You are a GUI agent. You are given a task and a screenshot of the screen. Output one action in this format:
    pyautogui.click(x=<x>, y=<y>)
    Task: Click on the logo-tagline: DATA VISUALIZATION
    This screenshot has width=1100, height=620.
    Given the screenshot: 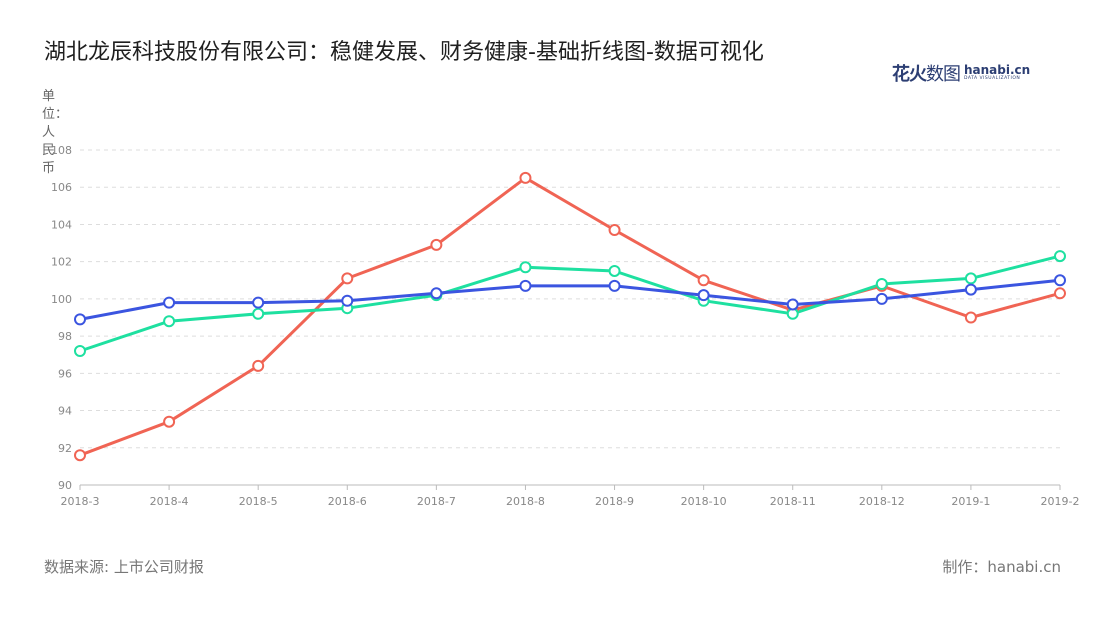 What is the action you would take?
    pyautogui.click(x=992, y=79)
    